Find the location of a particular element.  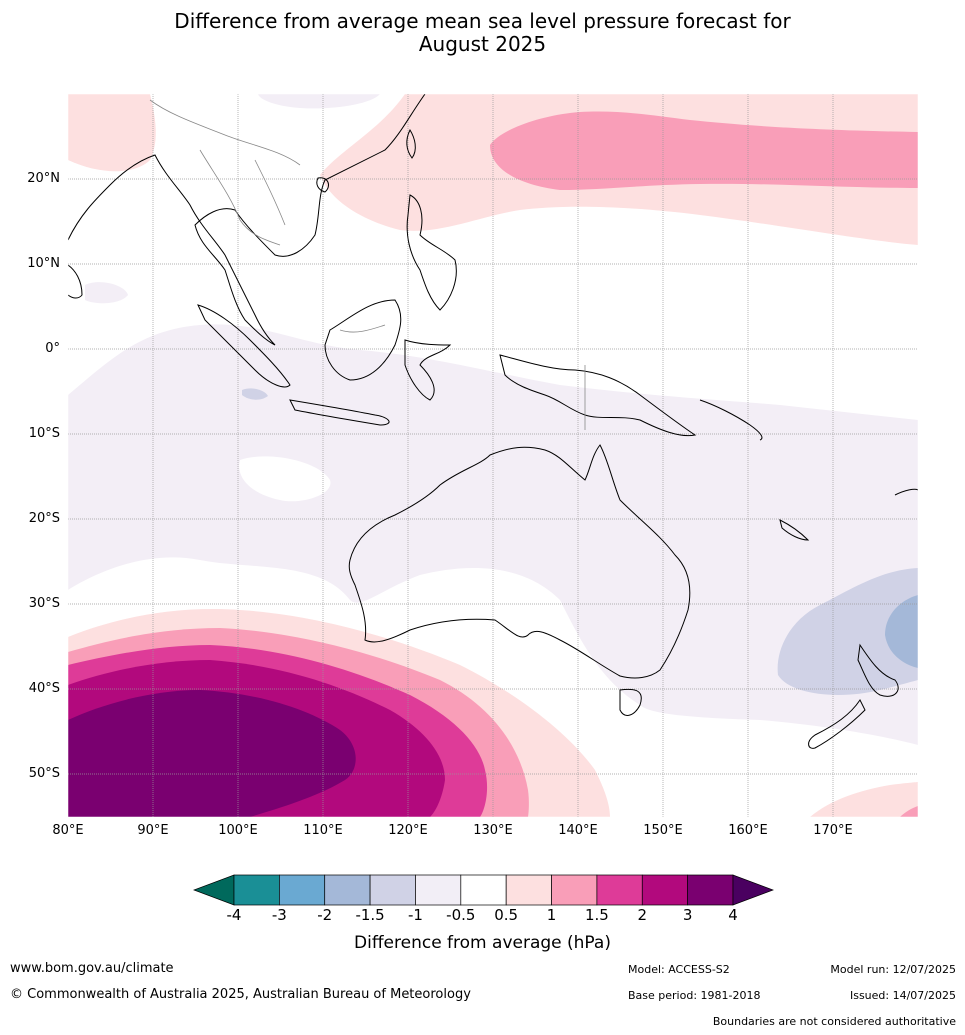

base-period-text: Base period: 1981-2018 is located at coordinates (694, 995).